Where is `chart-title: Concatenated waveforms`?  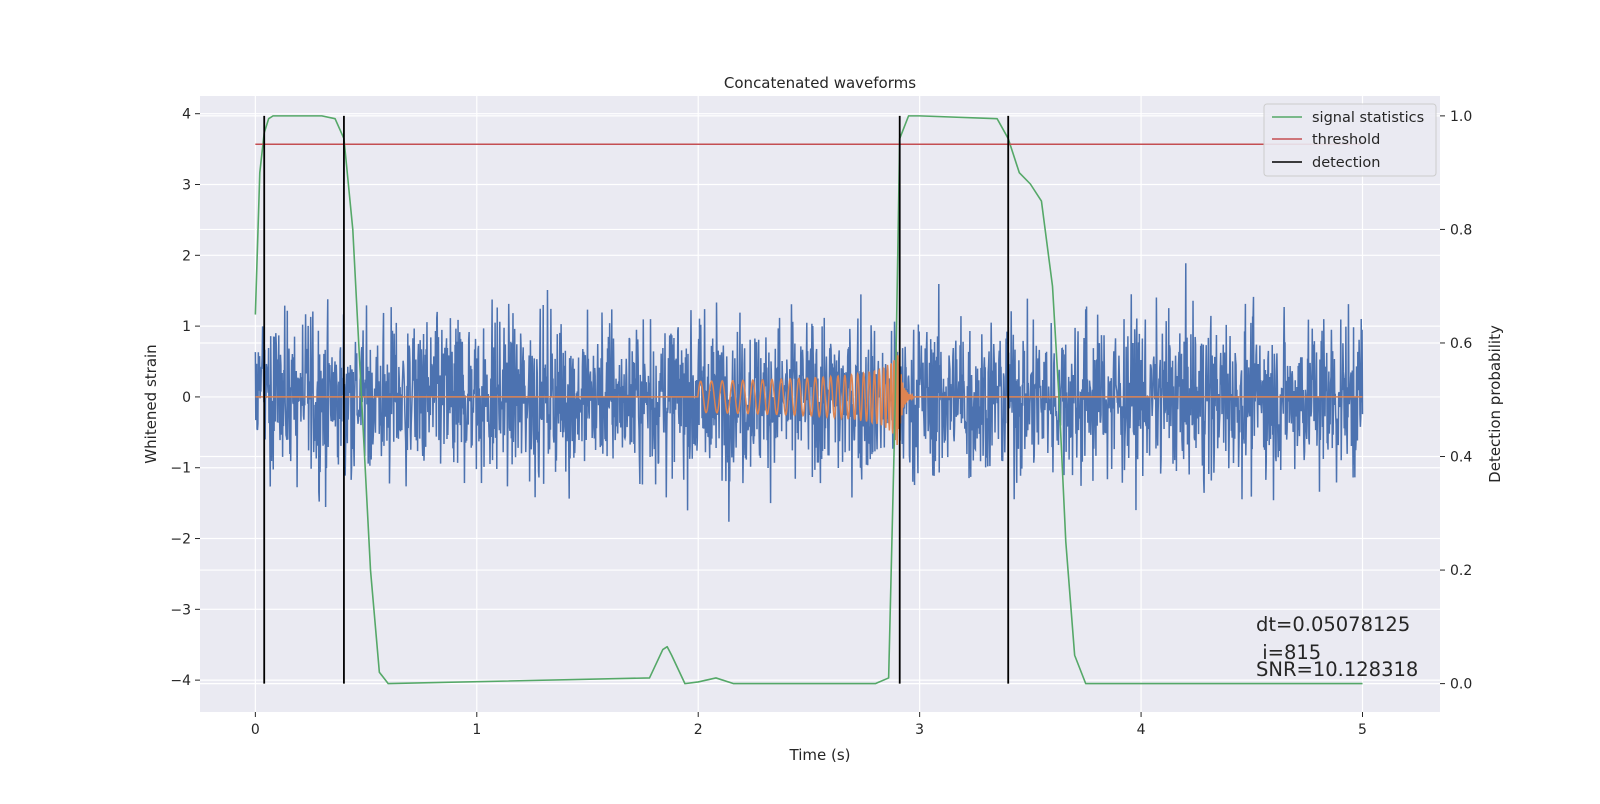 chart-title: Concatenated waveforms is located at coordinates (820, 83).